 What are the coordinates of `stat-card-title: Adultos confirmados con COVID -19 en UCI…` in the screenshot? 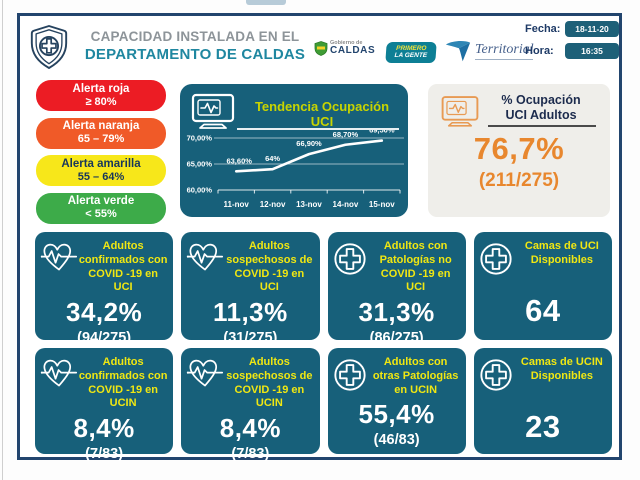 It's located at (123, 383).